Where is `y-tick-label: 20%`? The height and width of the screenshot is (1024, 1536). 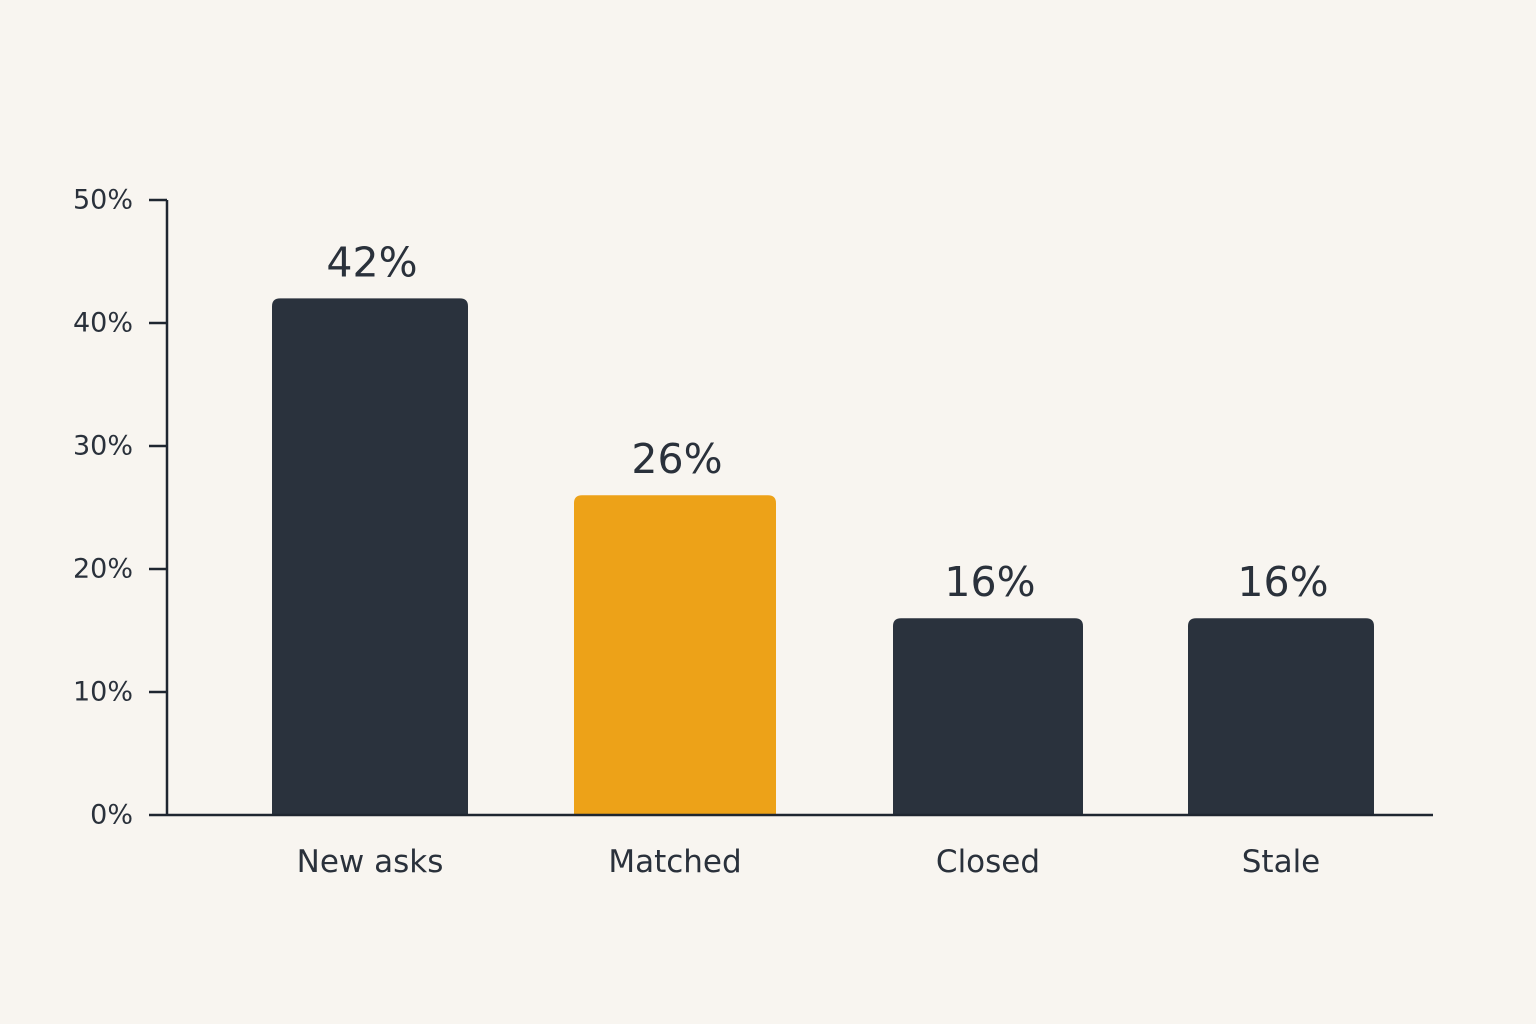 y-tick-label: 20% is located at coordinates (103, 569).